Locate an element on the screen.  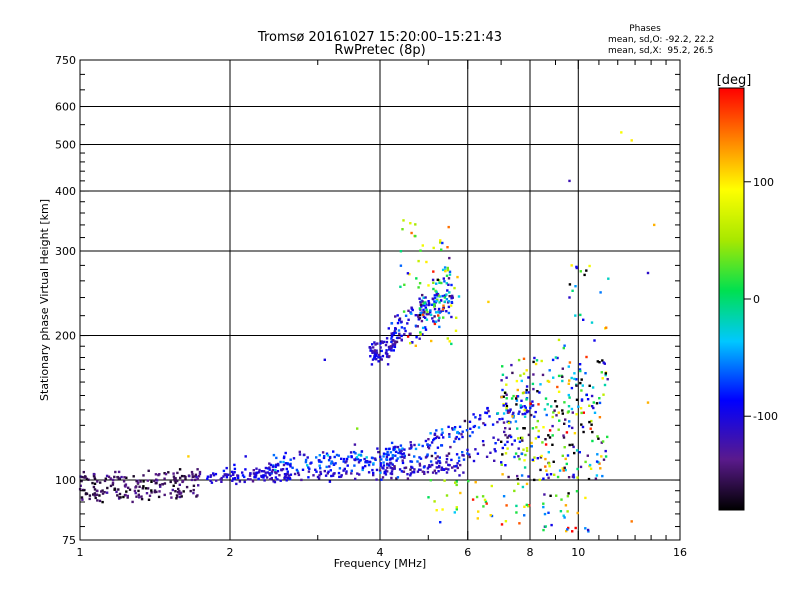
y-tick-label: 100 is located at coordinates (65, 480).